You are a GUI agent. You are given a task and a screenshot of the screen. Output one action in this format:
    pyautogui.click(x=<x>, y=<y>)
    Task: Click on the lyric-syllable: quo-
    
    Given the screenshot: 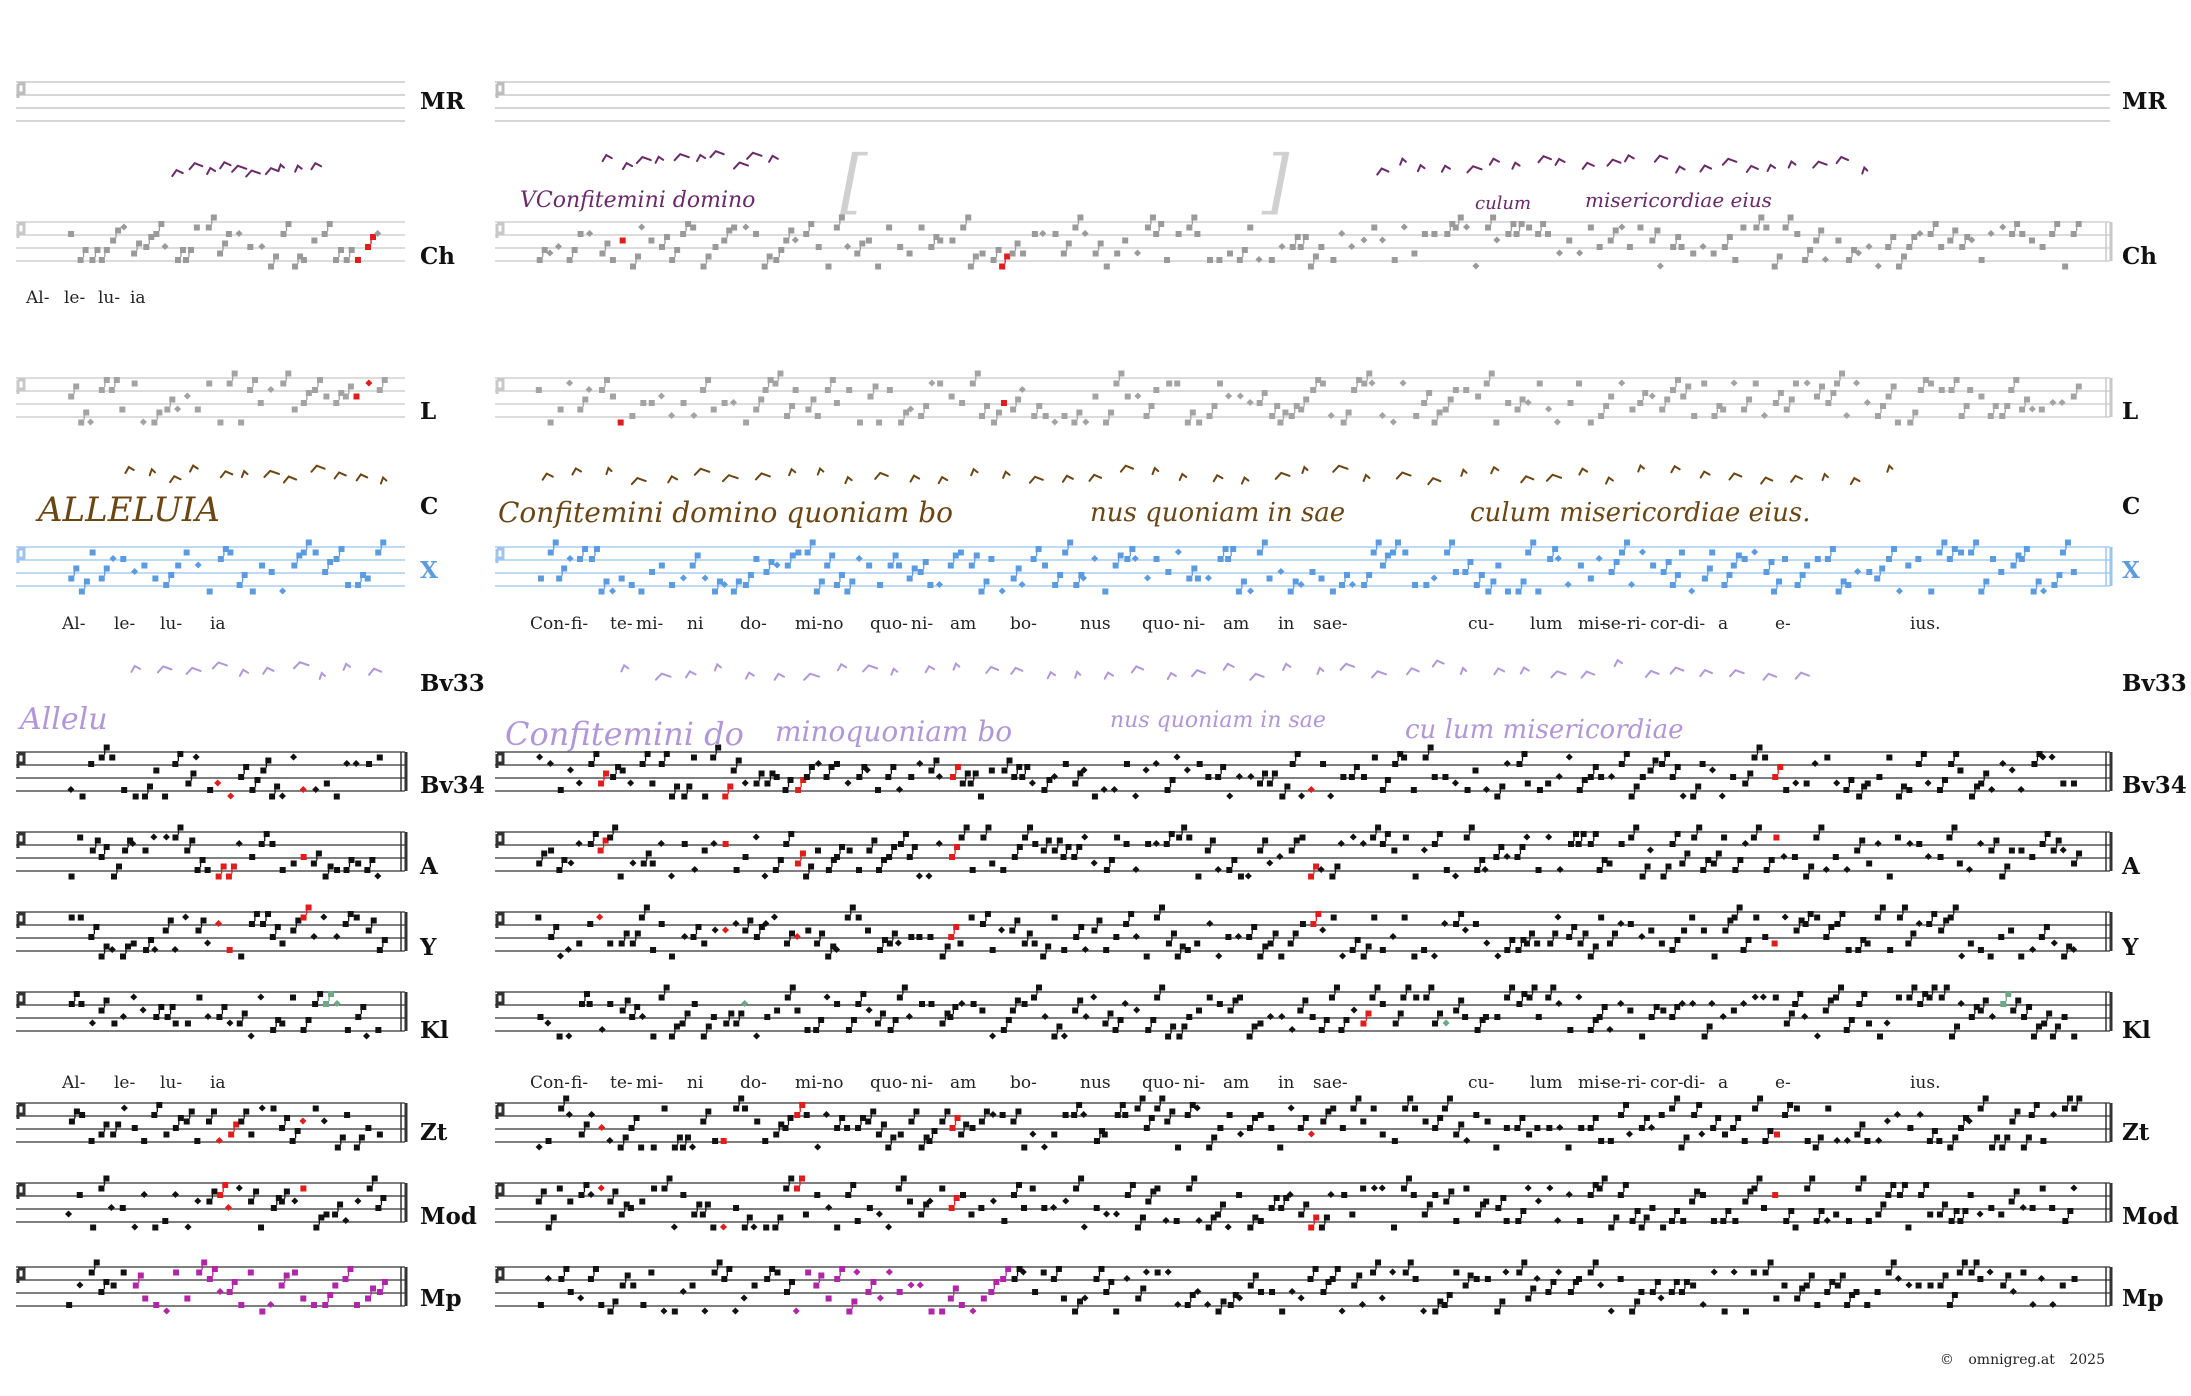 What is the action you would take?
    pyautogui.click(x=1161, y=1083)
    